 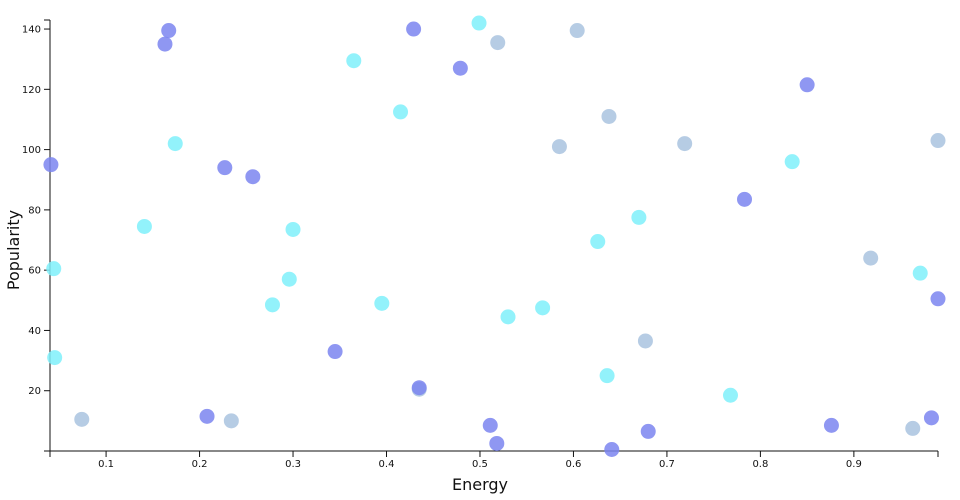 I want to click on x-tick-label: 0.1, so click(x=106, y=464).